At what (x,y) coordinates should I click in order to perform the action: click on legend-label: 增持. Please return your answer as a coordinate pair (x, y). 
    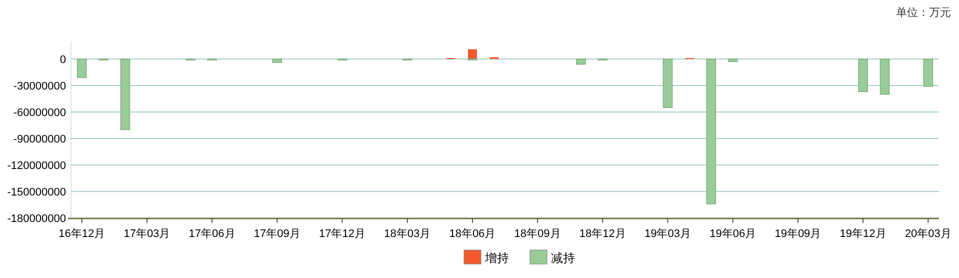
    Looking at the image, I should click on (496, 258).